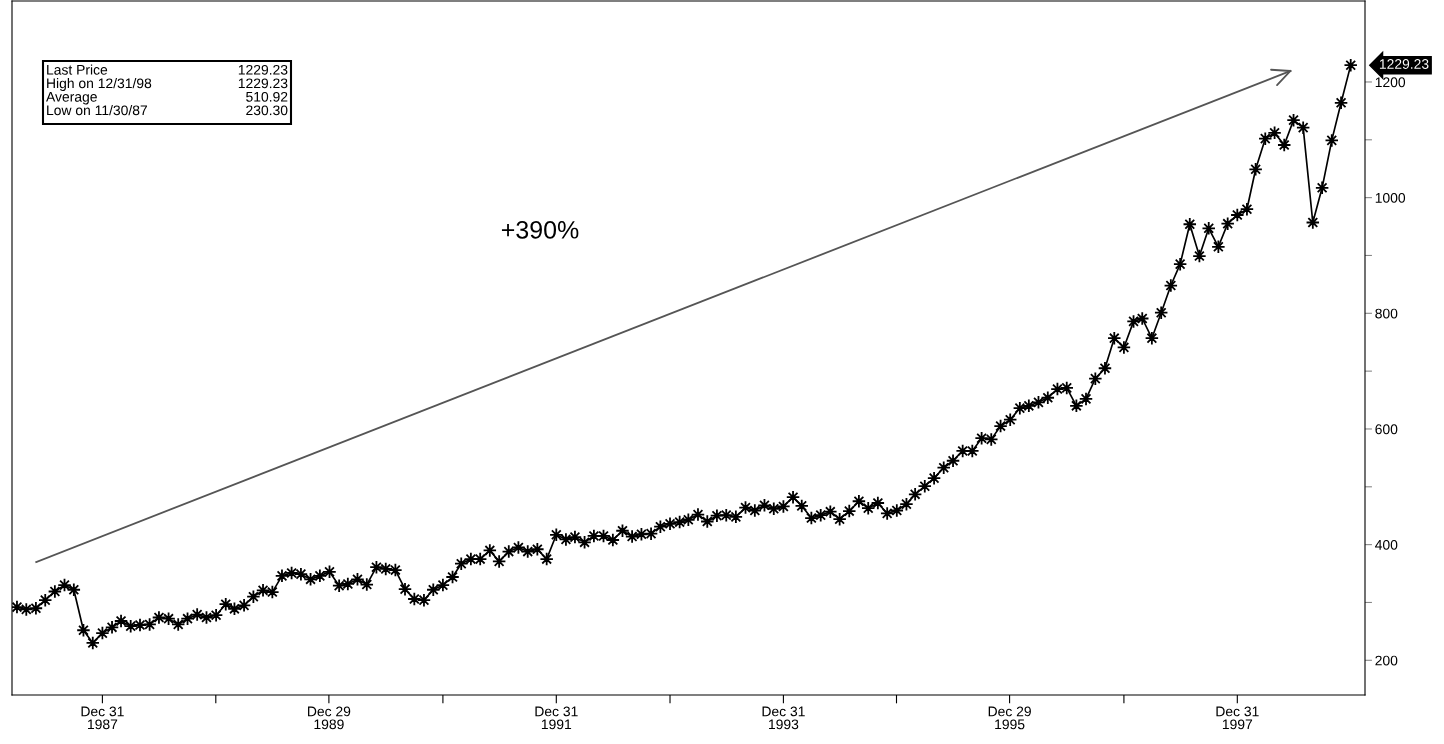  What do you see at coordinates (267, 110) in the screenshot?
I see `annotation: 230.30` at bounding box center [267, 110].